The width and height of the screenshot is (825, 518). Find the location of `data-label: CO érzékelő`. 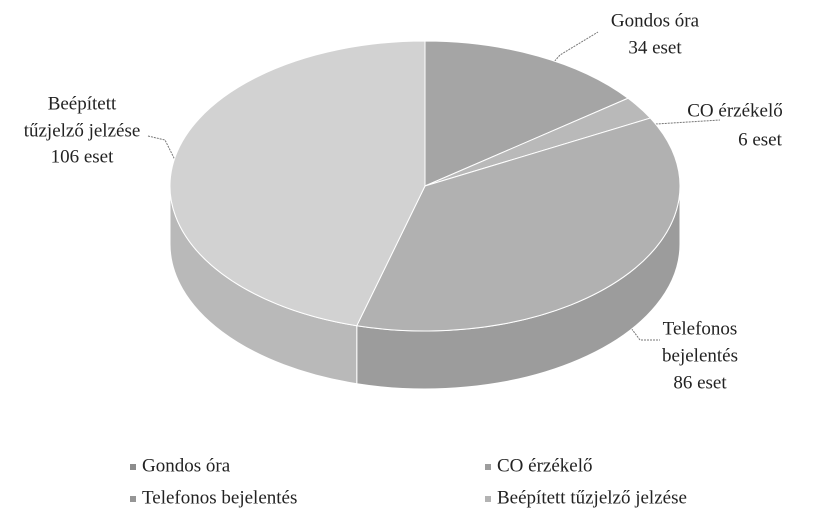

data-label: CO érzékelő is located at coordinates (734, 110).